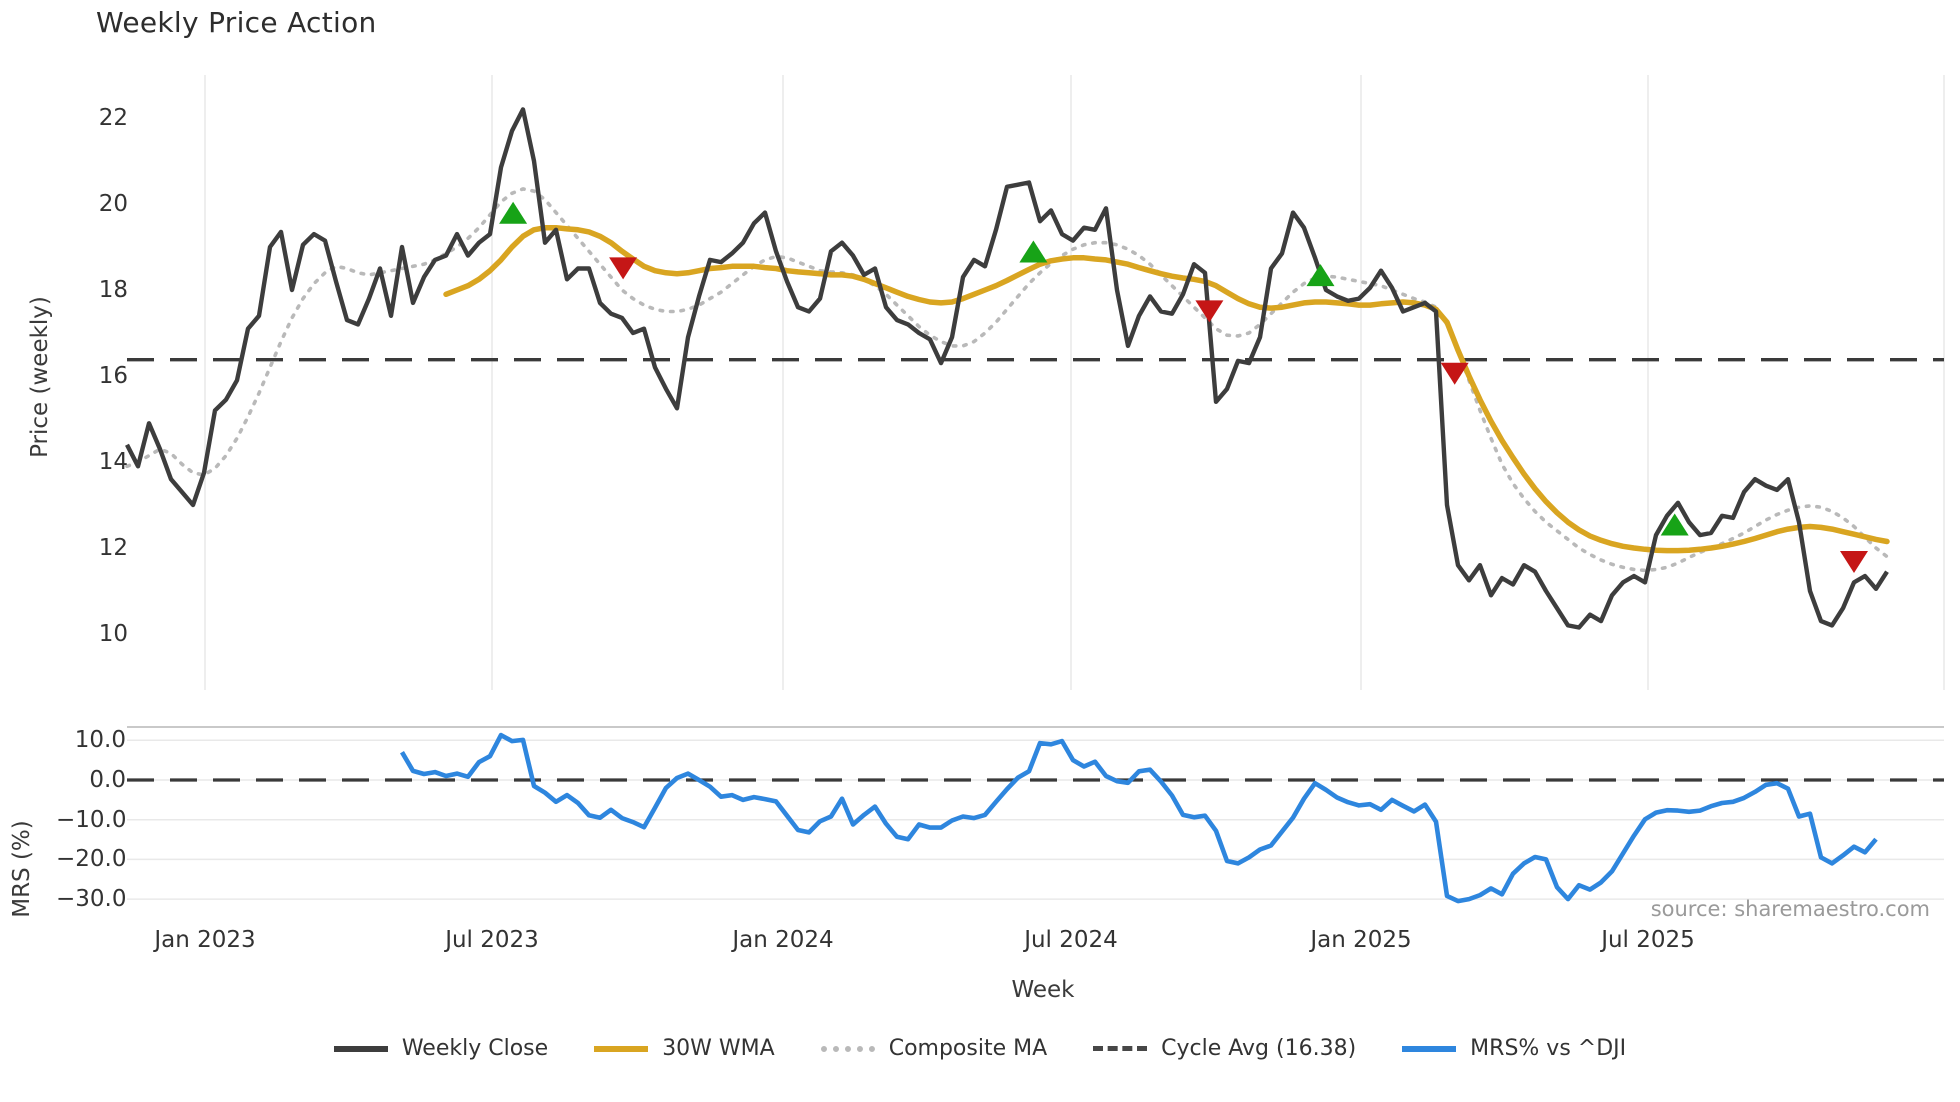 The image size is (1960, 1102). Describe the element at coordinates (91, 820) in the screenshot. I see `mrs-tick-neg10: −10.0` at that location.